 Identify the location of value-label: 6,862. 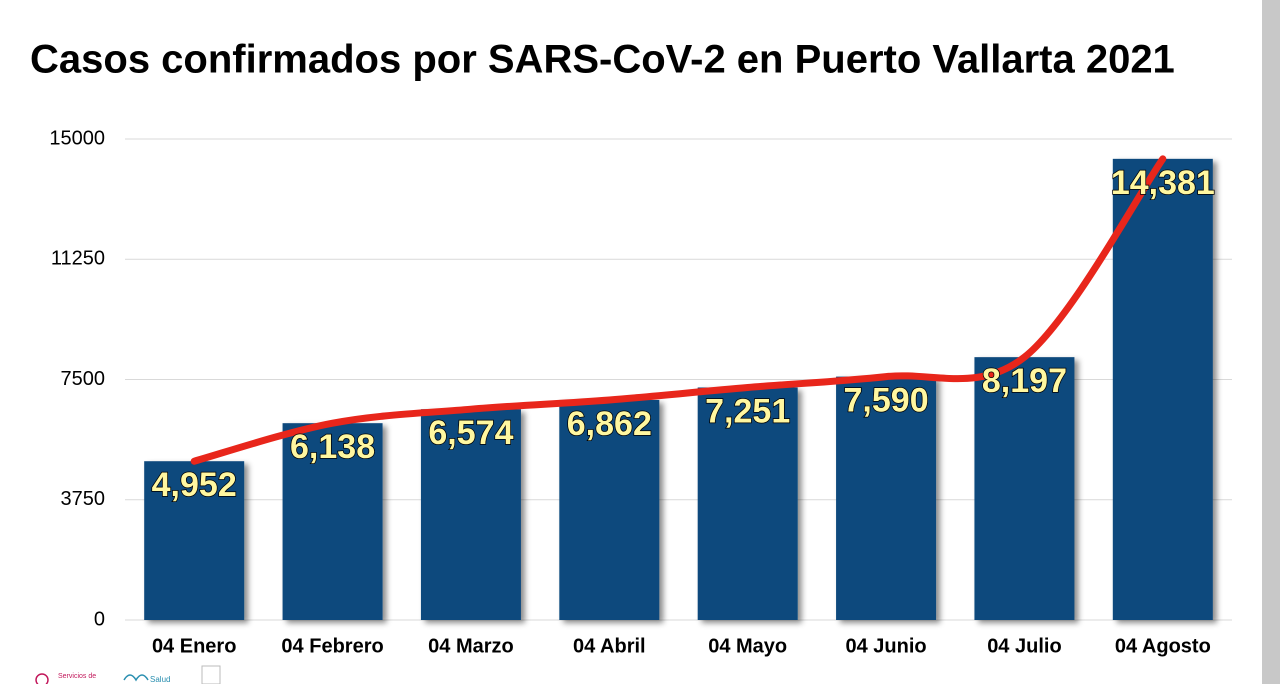
(609, 424).